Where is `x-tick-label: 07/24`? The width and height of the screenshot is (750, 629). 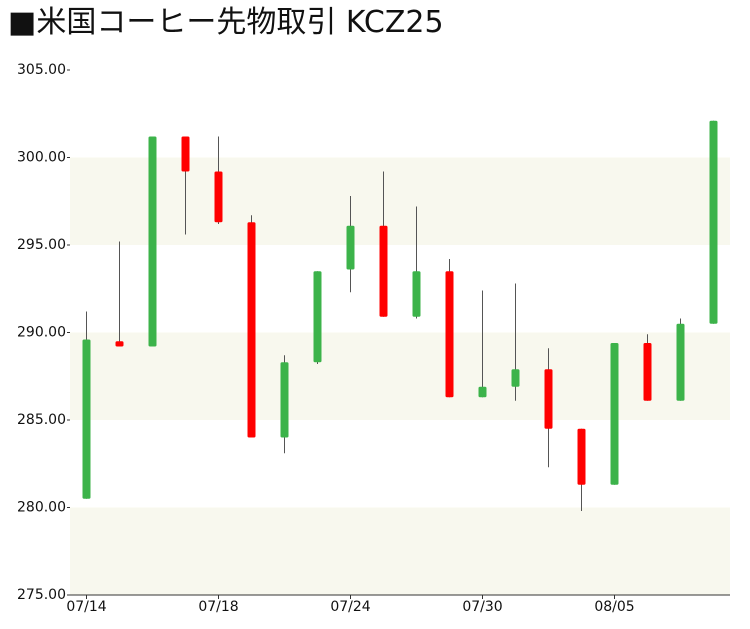
x-tick-label: 07/24 is located at coordinates (350, 607).